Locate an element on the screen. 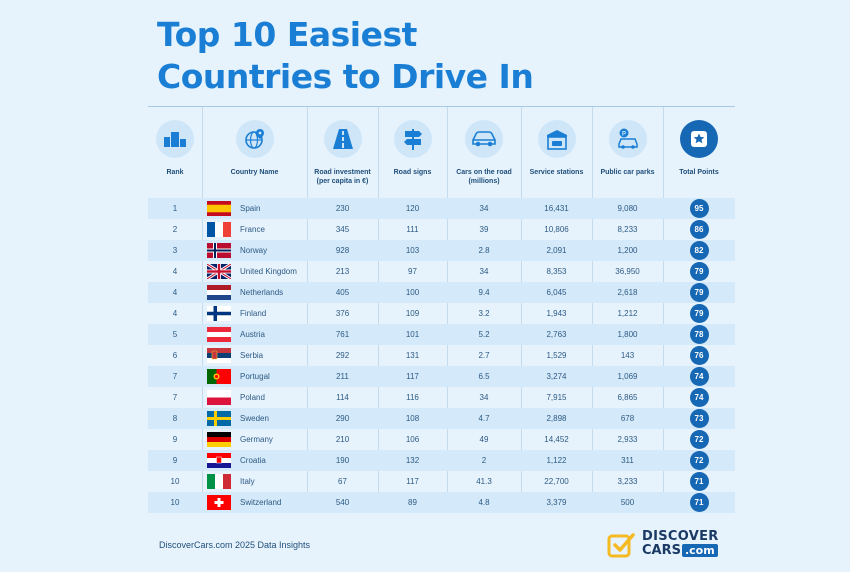 The image size is (850, 572). header-points-label: Total Points is located at coordinates (699, 172).